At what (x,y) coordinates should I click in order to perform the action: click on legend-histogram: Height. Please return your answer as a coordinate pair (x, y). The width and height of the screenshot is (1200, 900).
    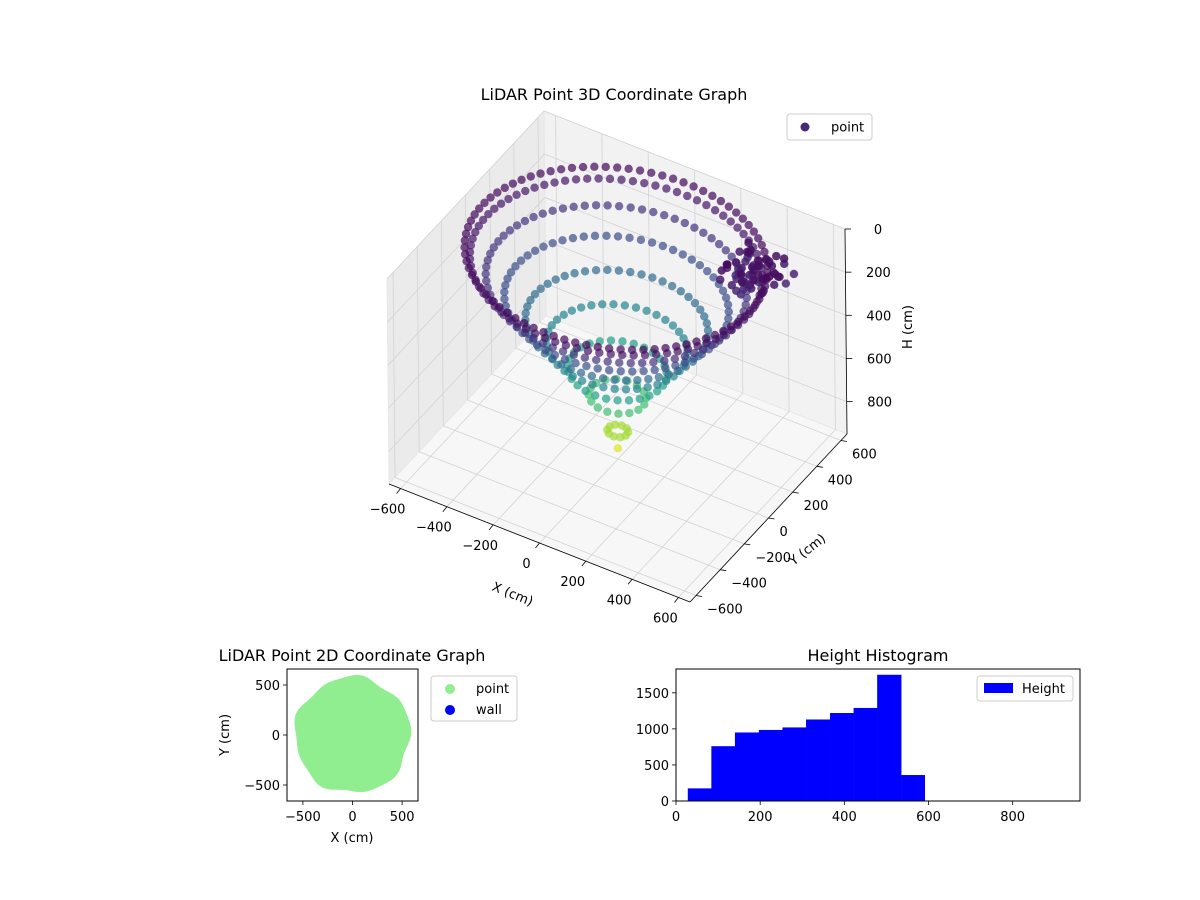
    Looking at the image, I should click on (1025, 688).